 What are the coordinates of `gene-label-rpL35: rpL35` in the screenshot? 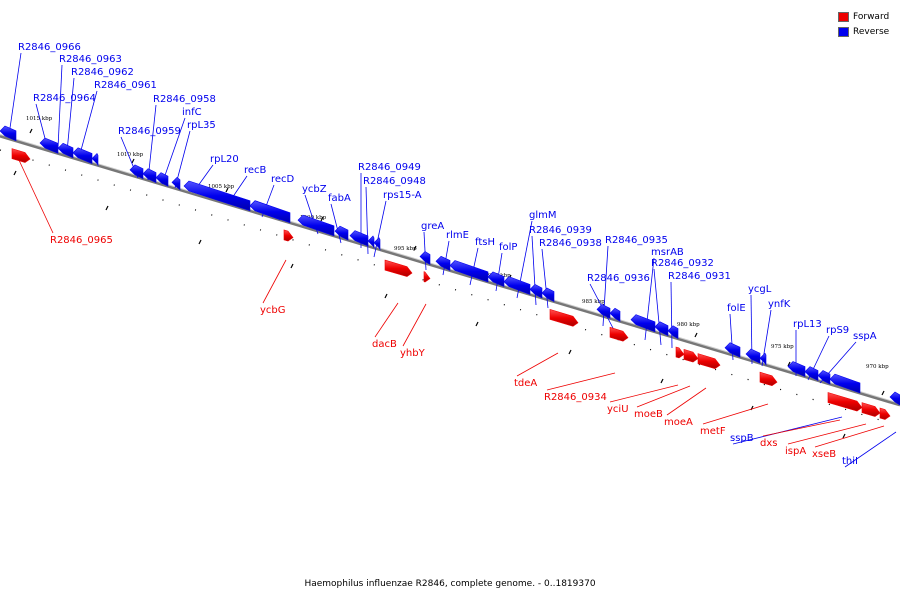 It's located at (201, 125).